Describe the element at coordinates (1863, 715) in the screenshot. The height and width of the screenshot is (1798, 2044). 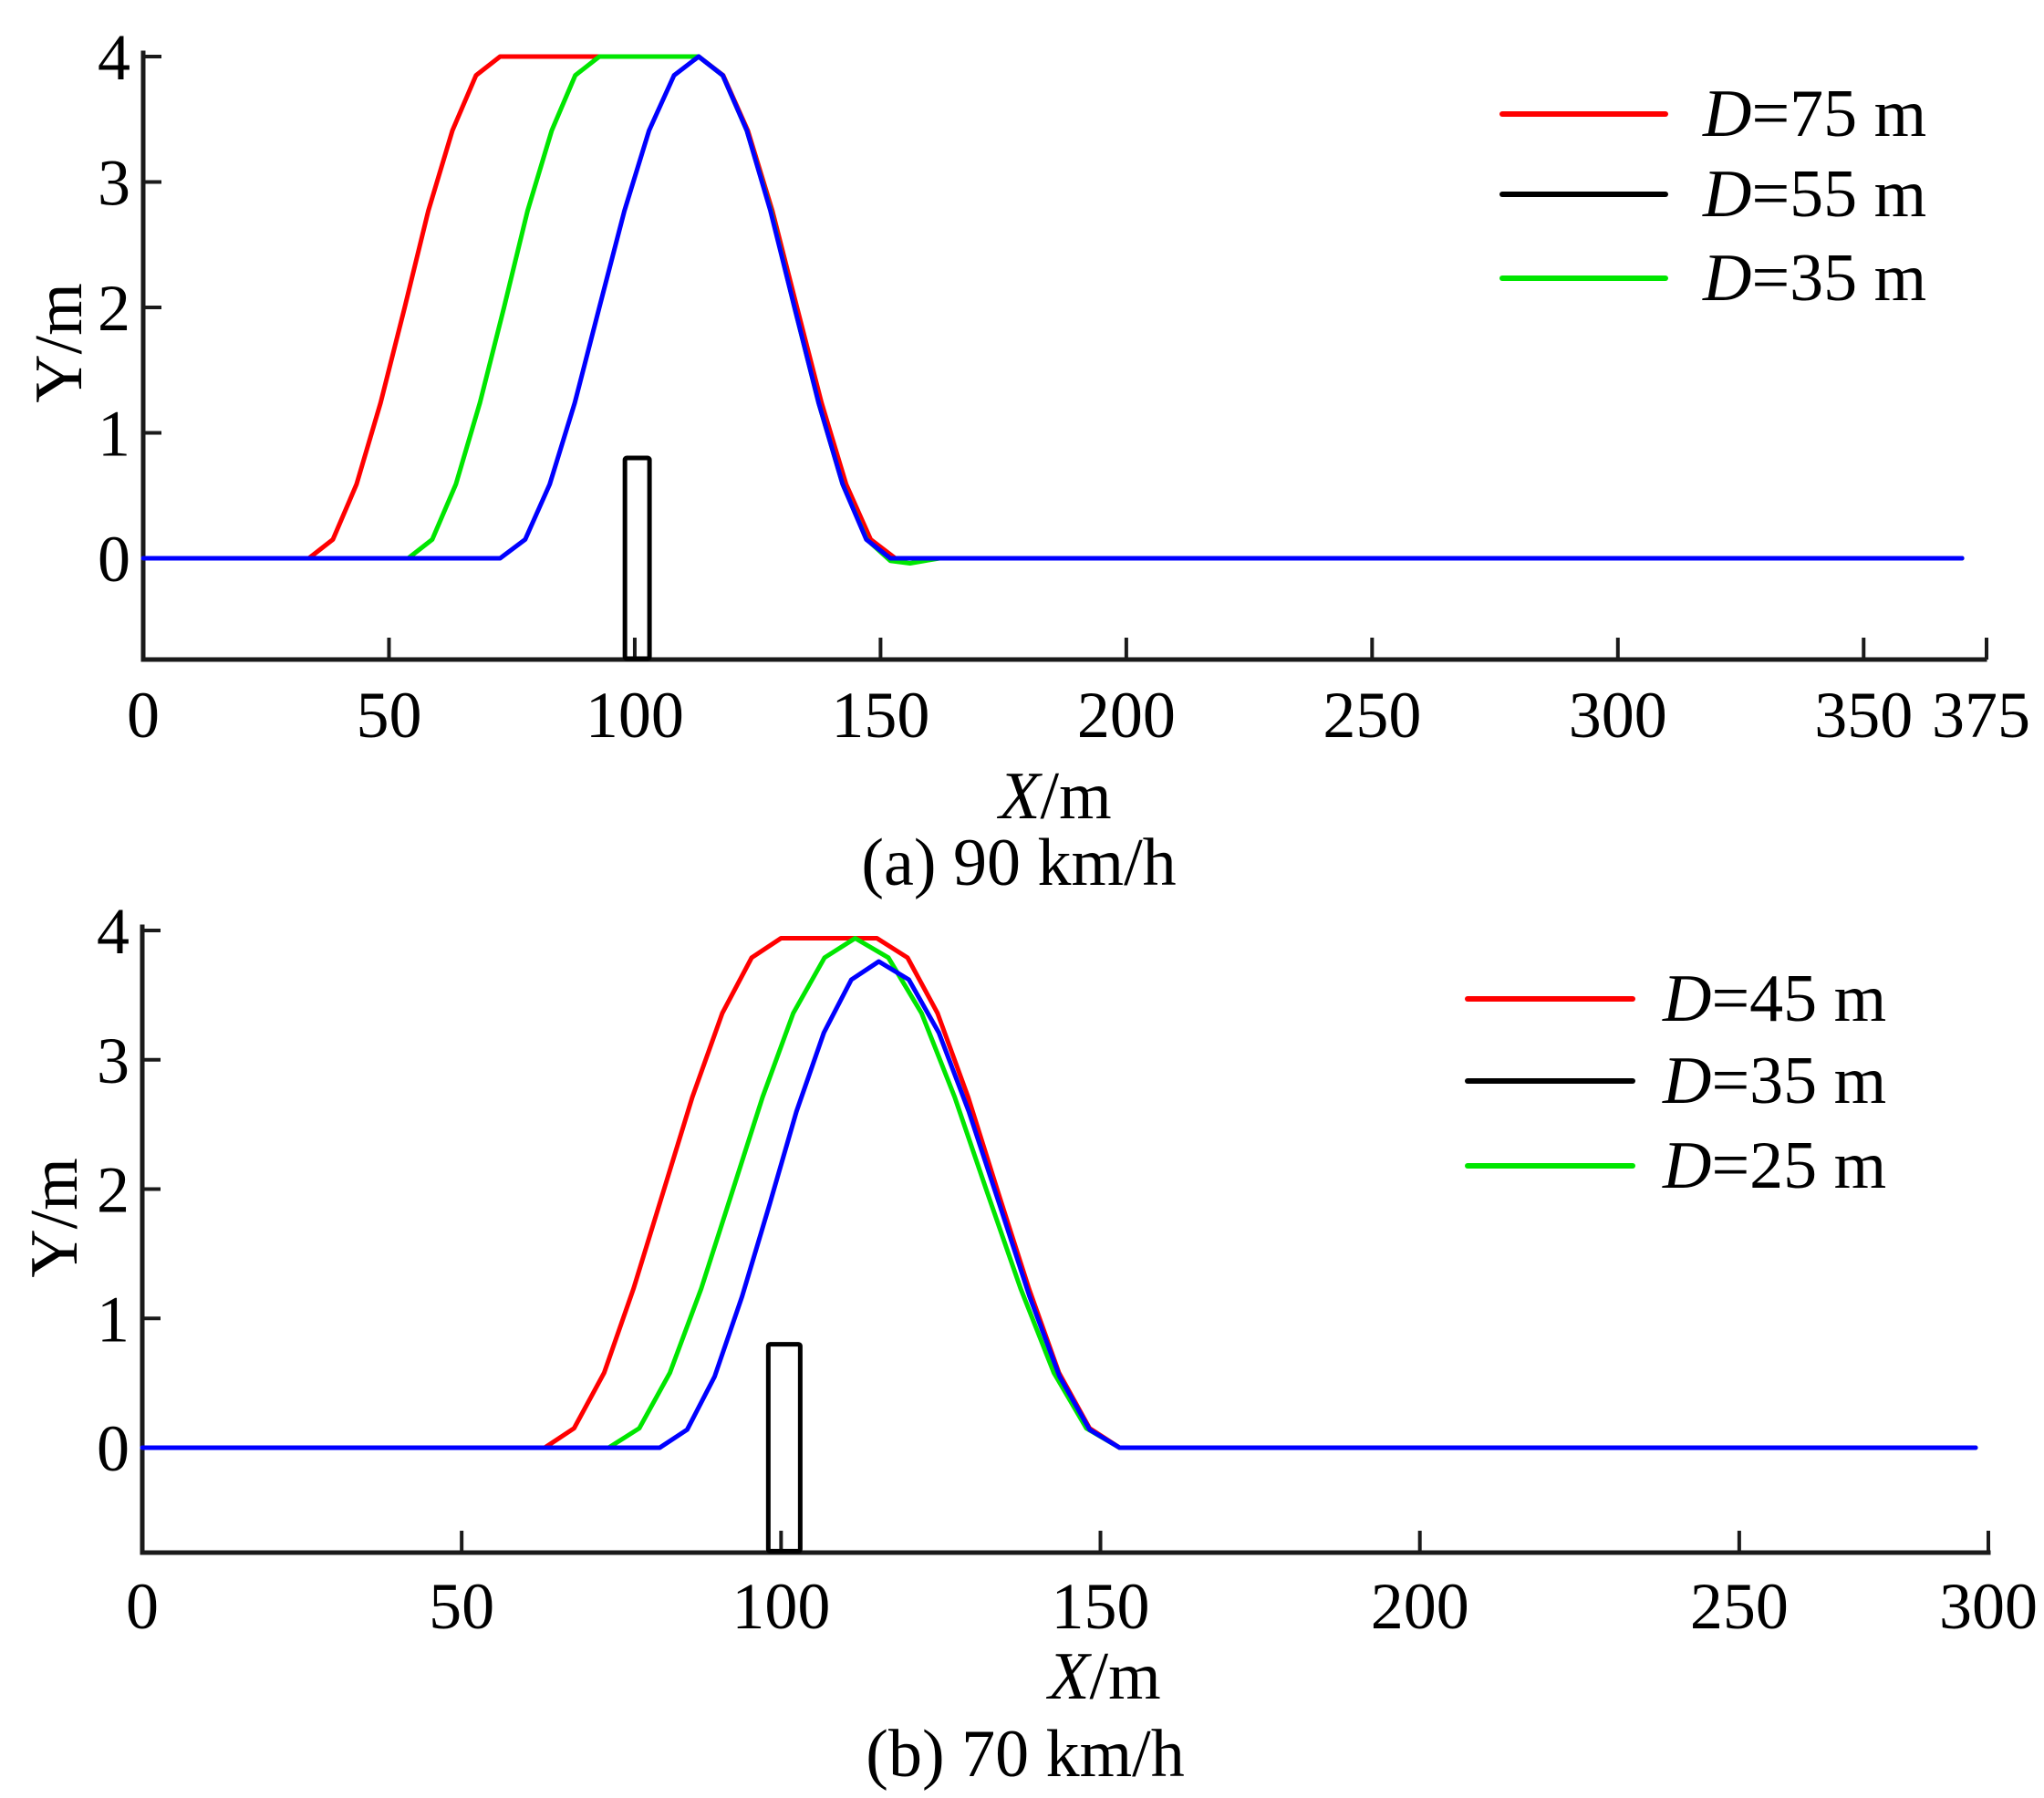
I see `x-tick-label: 350` at that location.